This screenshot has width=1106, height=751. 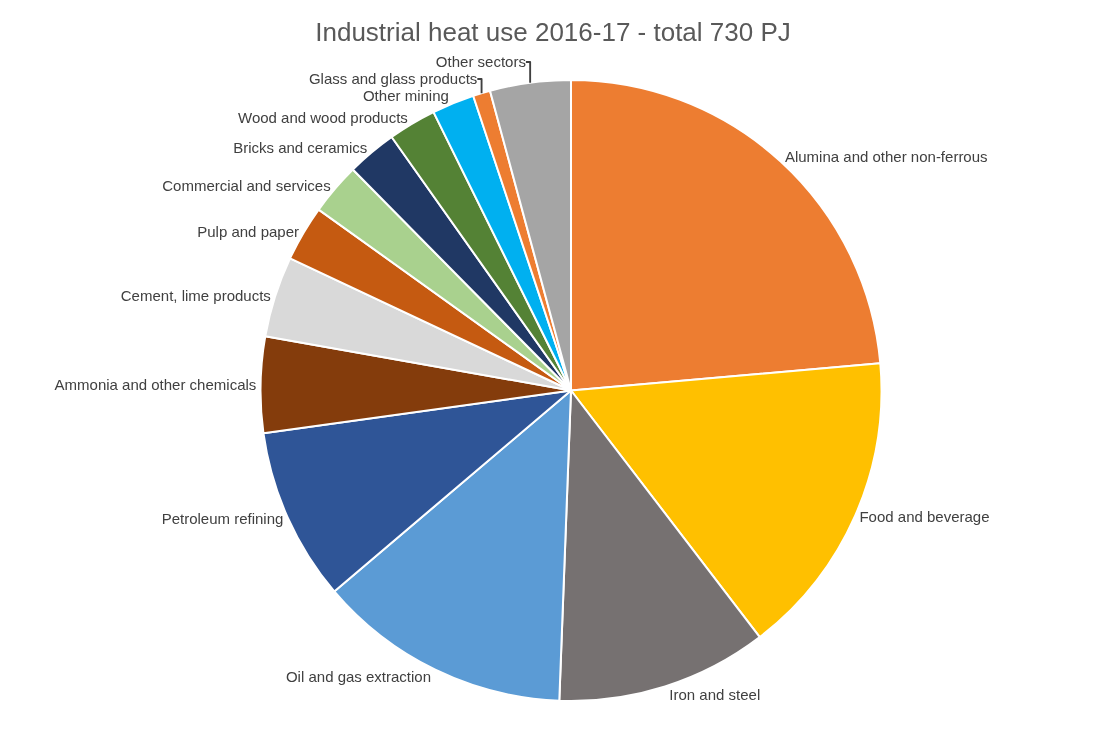 I want to click on slice-label: Oil and gas extraction, so click(x=358, y=677).